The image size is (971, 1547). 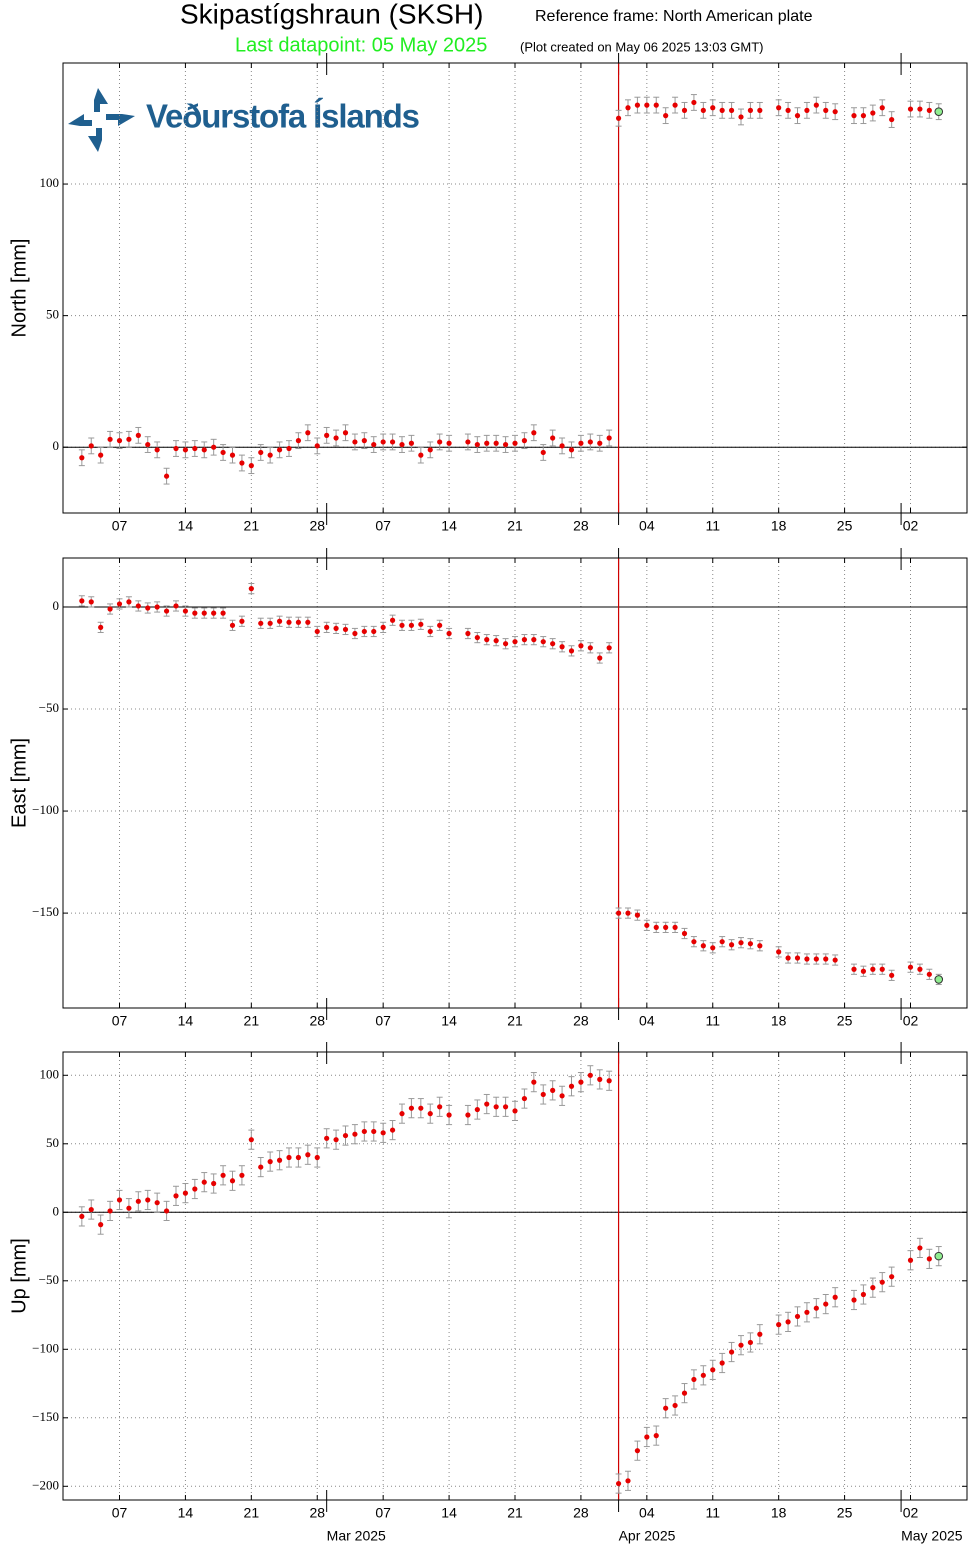 I want to click on x-tick-label: 18, so click(x=779, y=1513).